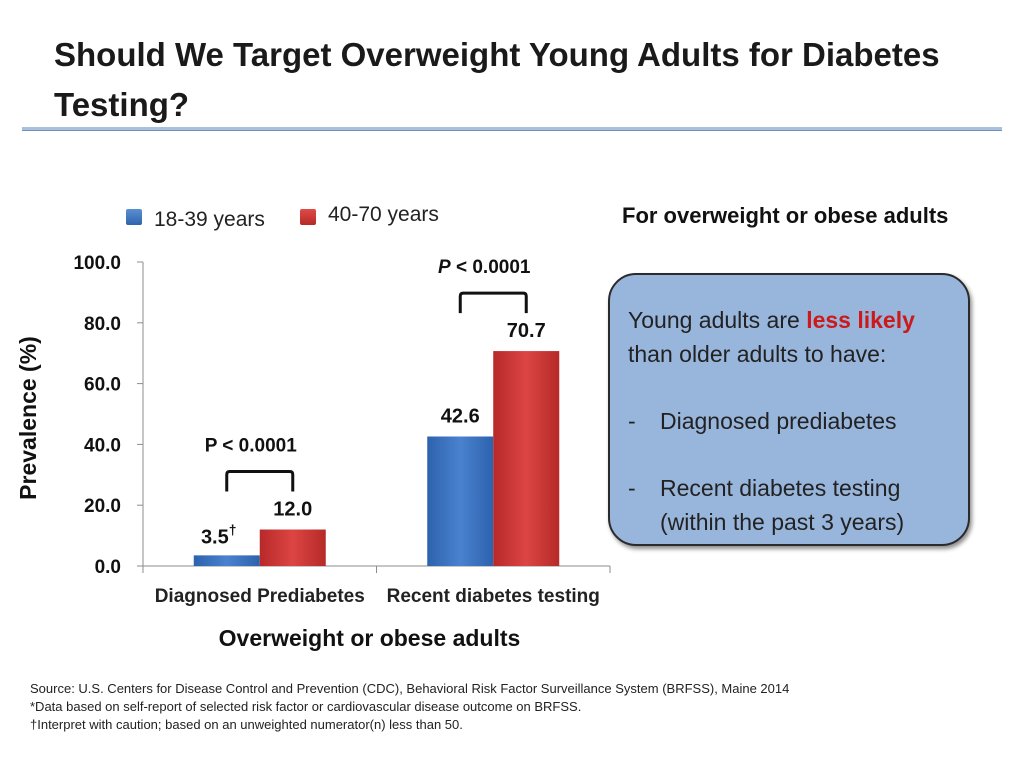 The width and height of the screenshot is (1024, 768). What do you see at coordinates (102, 385) in the screenshot?
I see `y-tick-label: 60.0` at bounding box center [102, 385].